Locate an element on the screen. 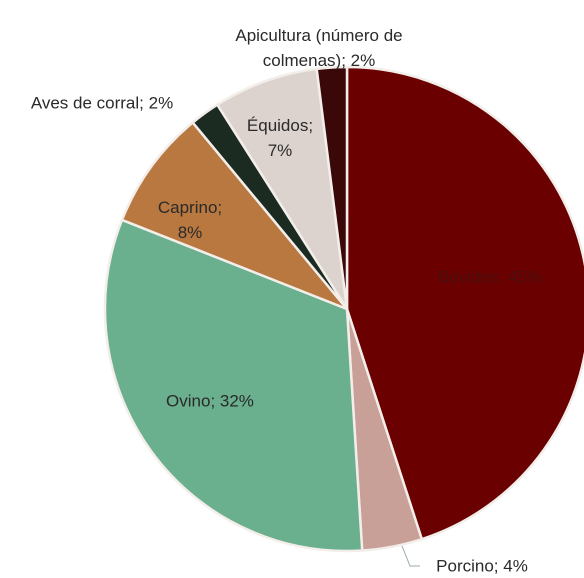 The height and width of the screenshot is (578, 584). data-label: Caprino; 8% is located at coordinates (190, 220).